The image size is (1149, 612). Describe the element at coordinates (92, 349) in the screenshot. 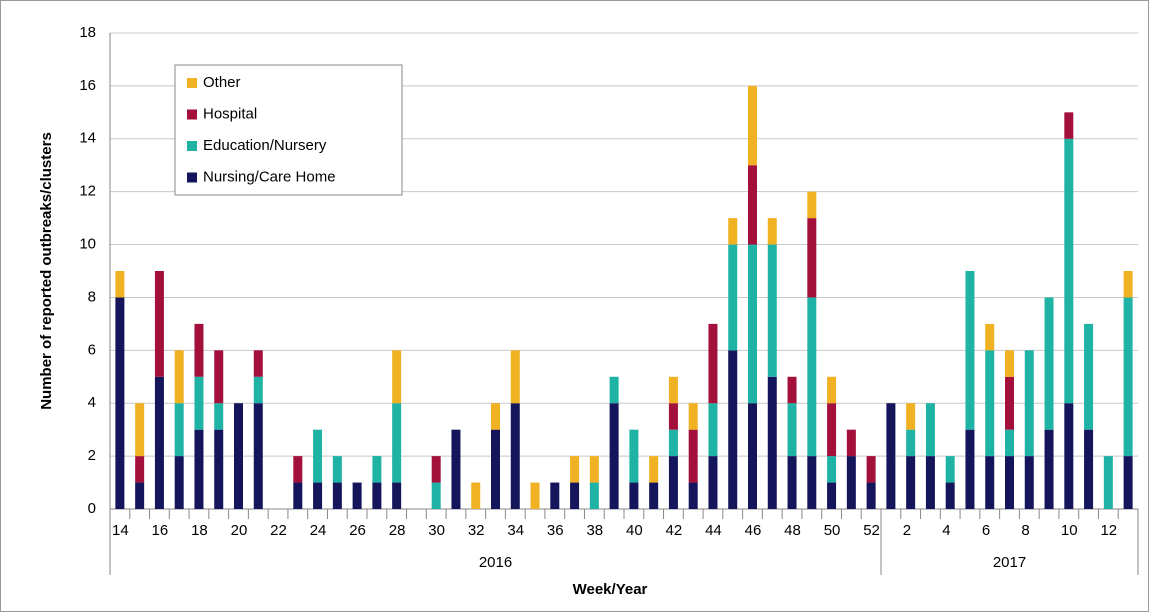

I see `y-tick-label: 6` at that location.